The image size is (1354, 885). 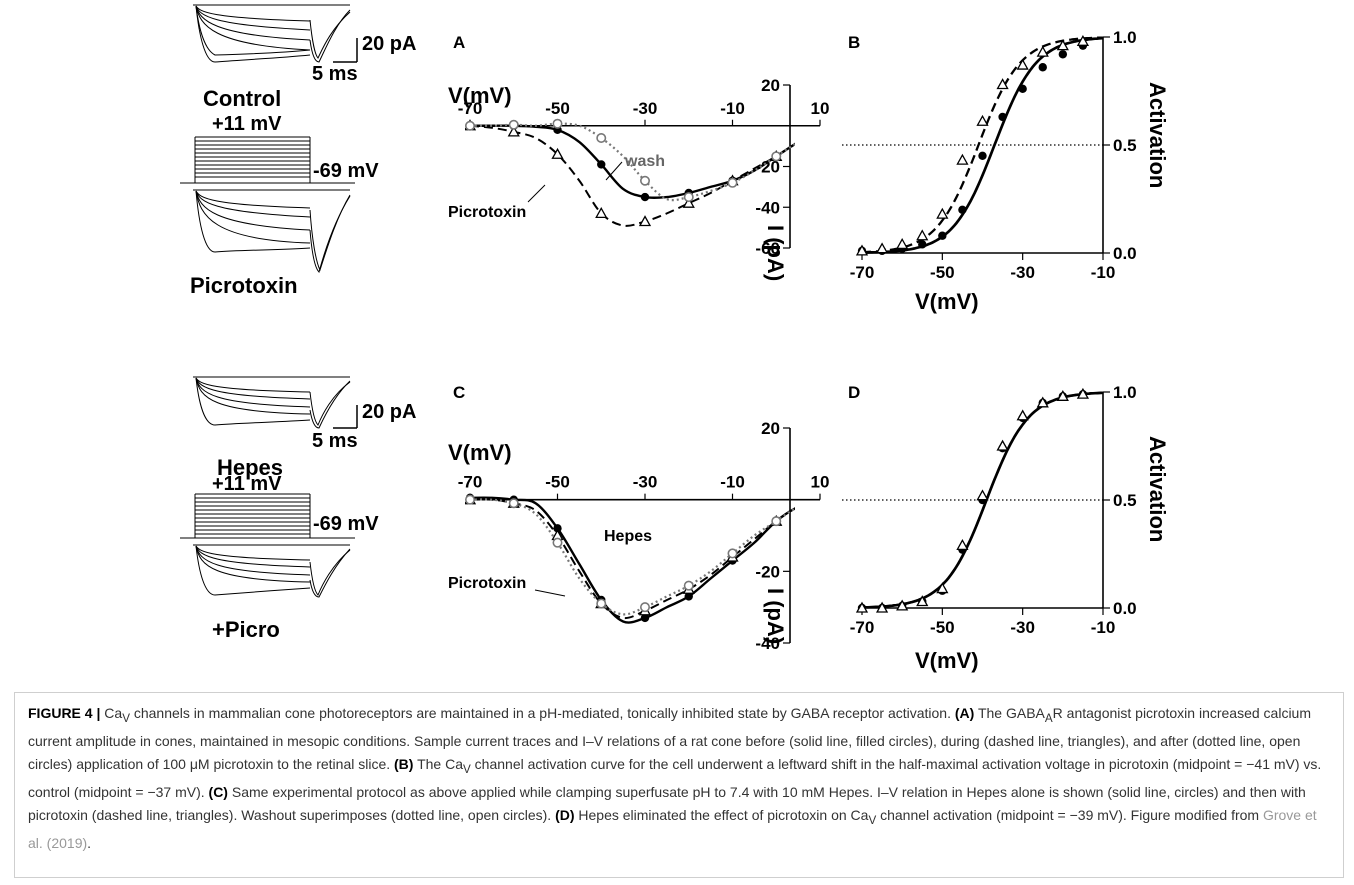 I want to click on panel-a-yaxis-label: I (pA), so click(x=775, y=253).